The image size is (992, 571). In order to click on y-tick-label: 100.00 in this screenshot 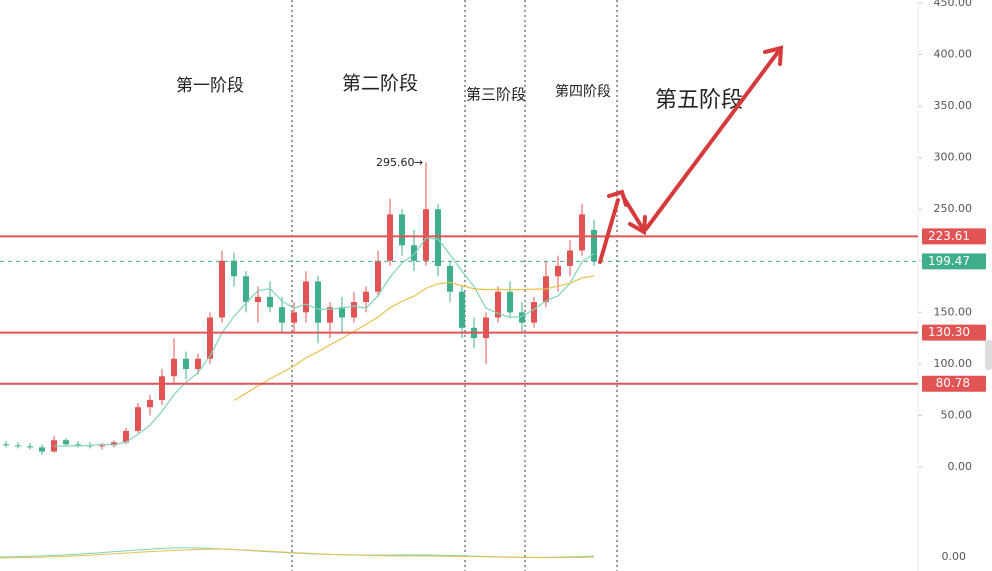, I will do `click(953, 363)`.